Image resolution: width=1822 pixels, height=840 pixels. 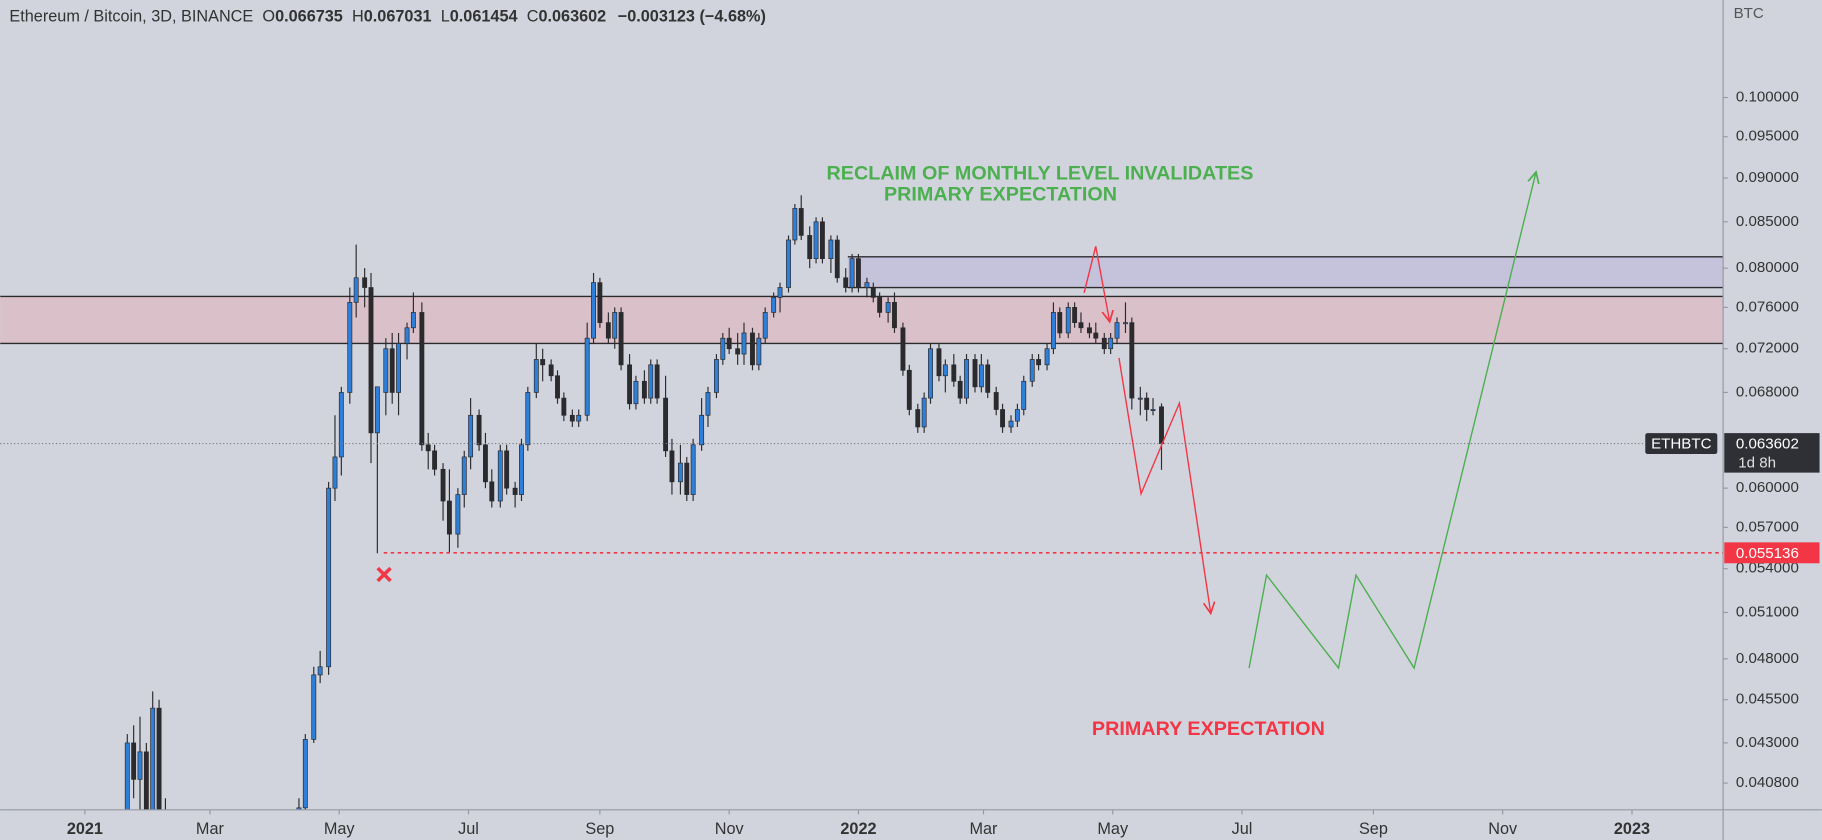 What do you see at coordinates (85, 829) in the screenshot?
I see `x-tick-label: 2021` at bounding box center [85, 829].